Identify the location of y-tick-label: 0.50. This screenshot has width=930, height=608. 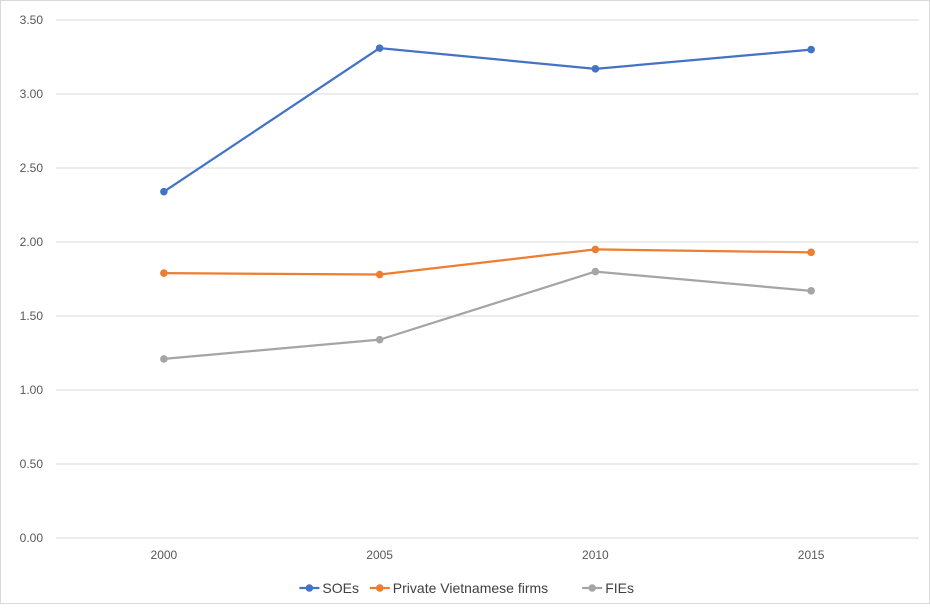
(32, 464).